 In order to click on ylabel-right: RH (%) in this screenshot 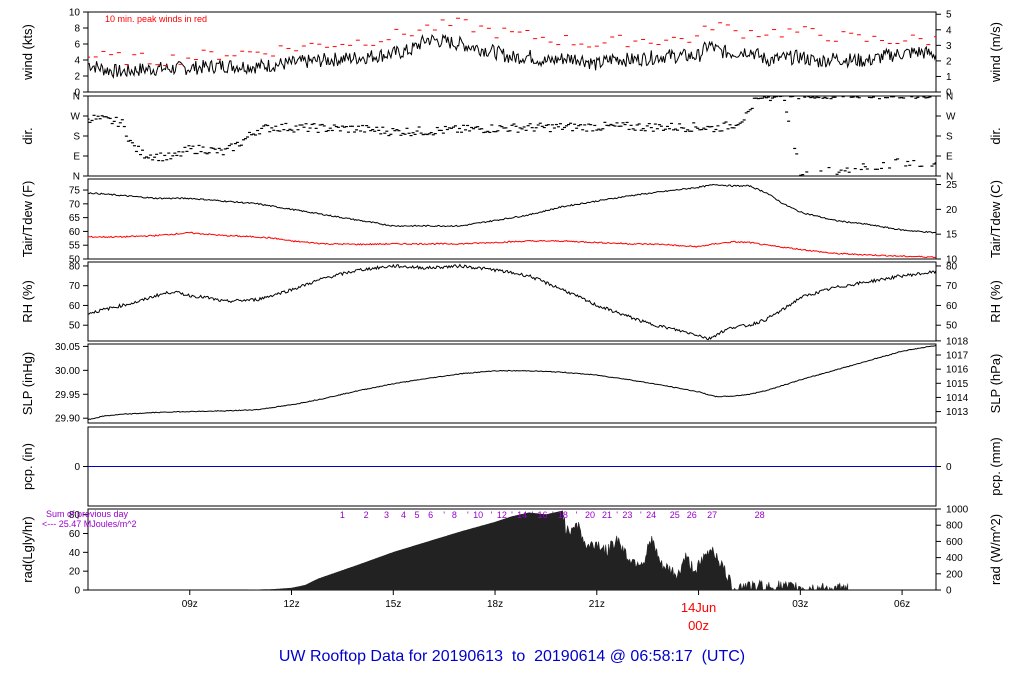, I will do `click(995, 301)`.